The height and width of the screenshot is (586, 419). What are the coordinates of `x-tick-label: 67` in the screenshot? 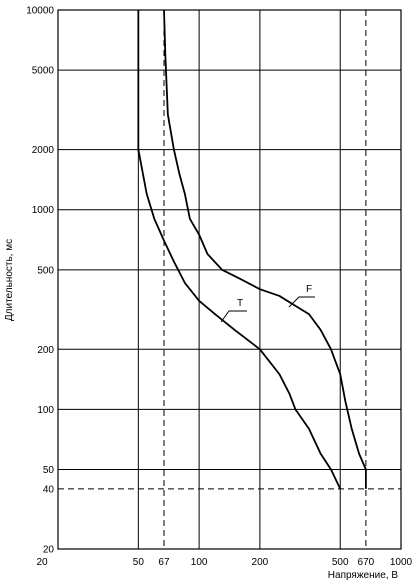 It's located at (164, 562).